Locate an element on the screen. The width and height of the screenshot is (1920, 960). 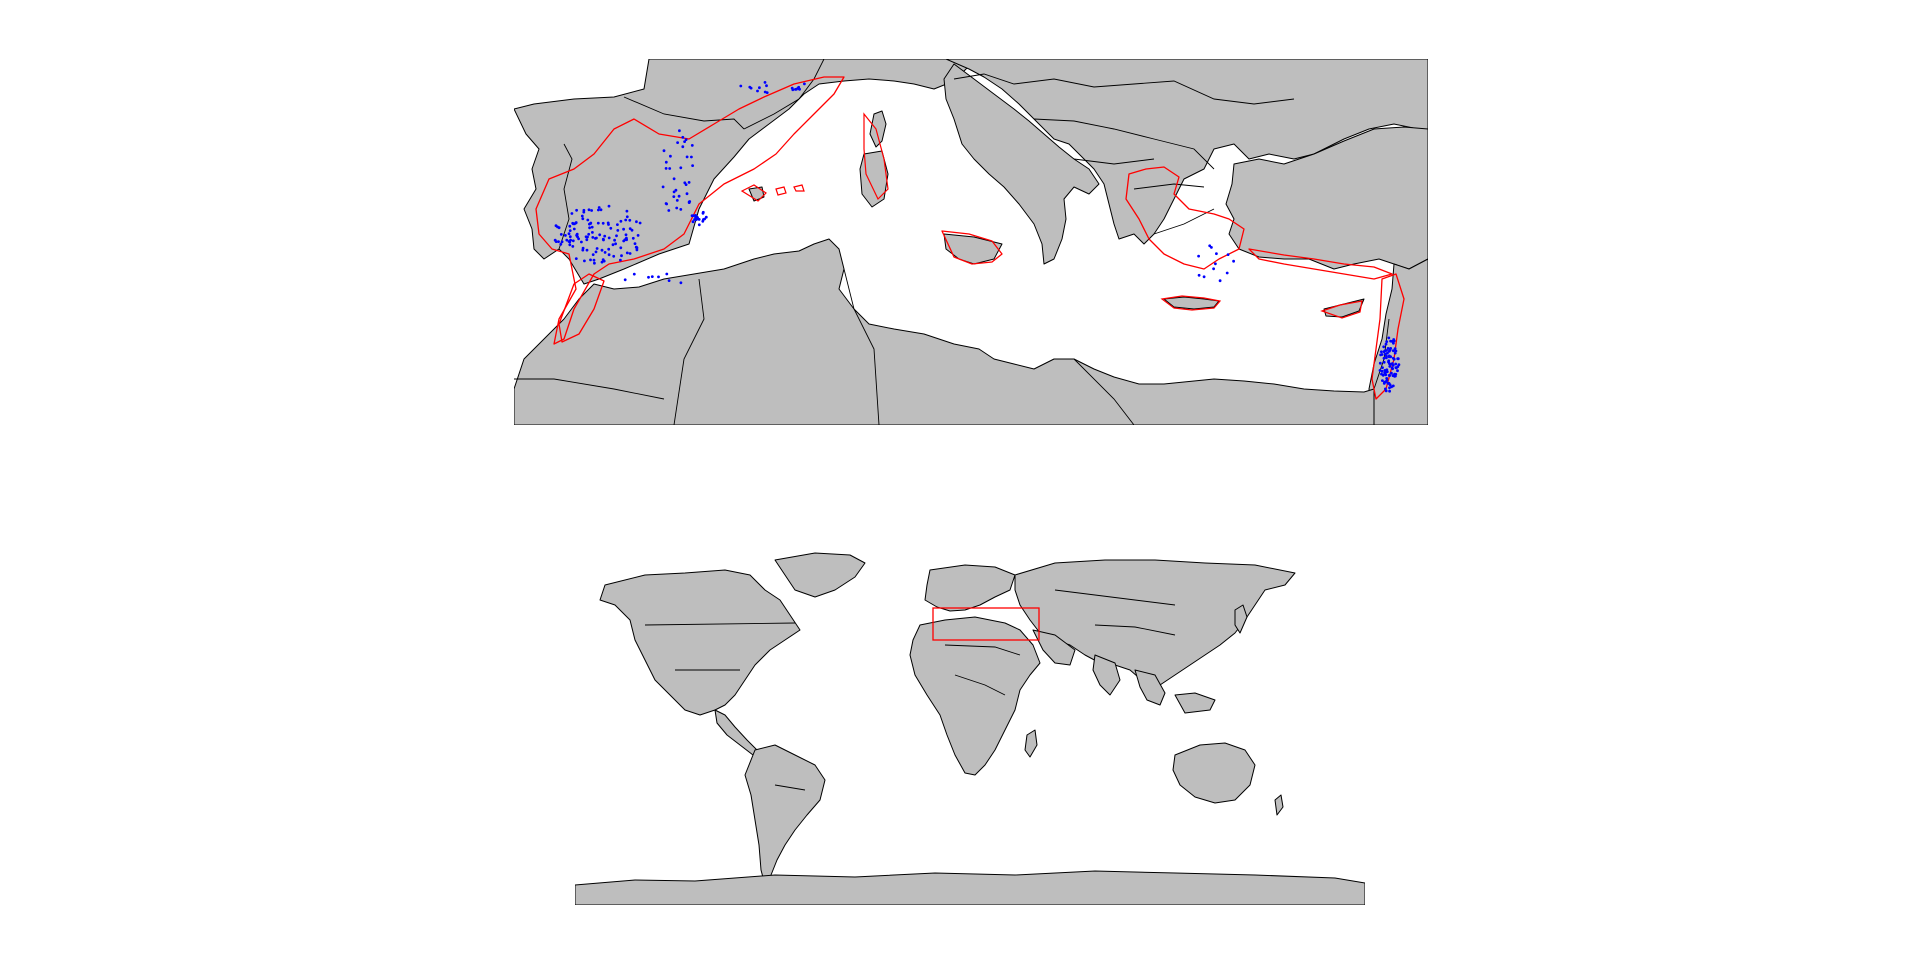
anatolia is located at coordinates (1326, 198).